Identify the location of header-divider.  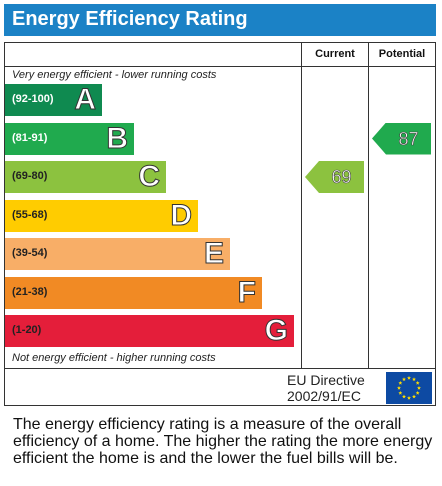
(220, 66).